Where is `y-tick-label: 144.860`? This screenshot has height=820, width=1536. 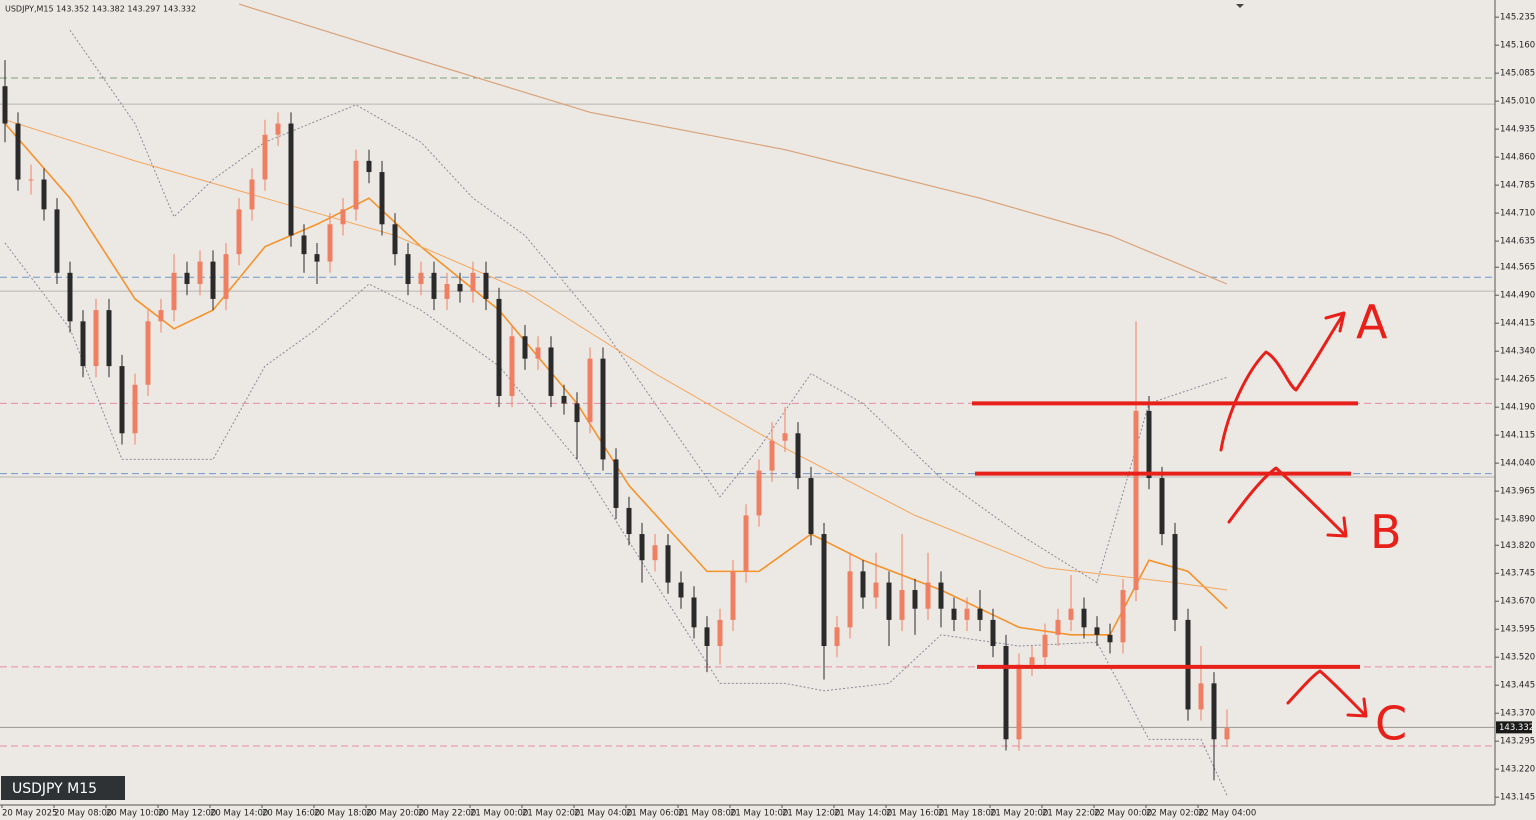
y-tick-label: 144.860 is located at coordinates (1517, 158).